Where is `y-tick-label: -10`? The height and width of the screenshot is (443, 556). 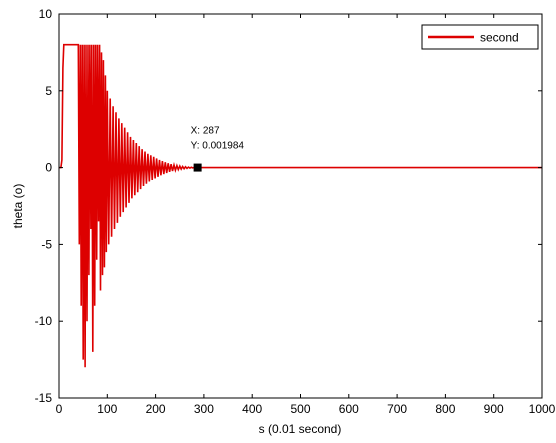
y-tick-label: -10 is located at coordinates (44, 321).